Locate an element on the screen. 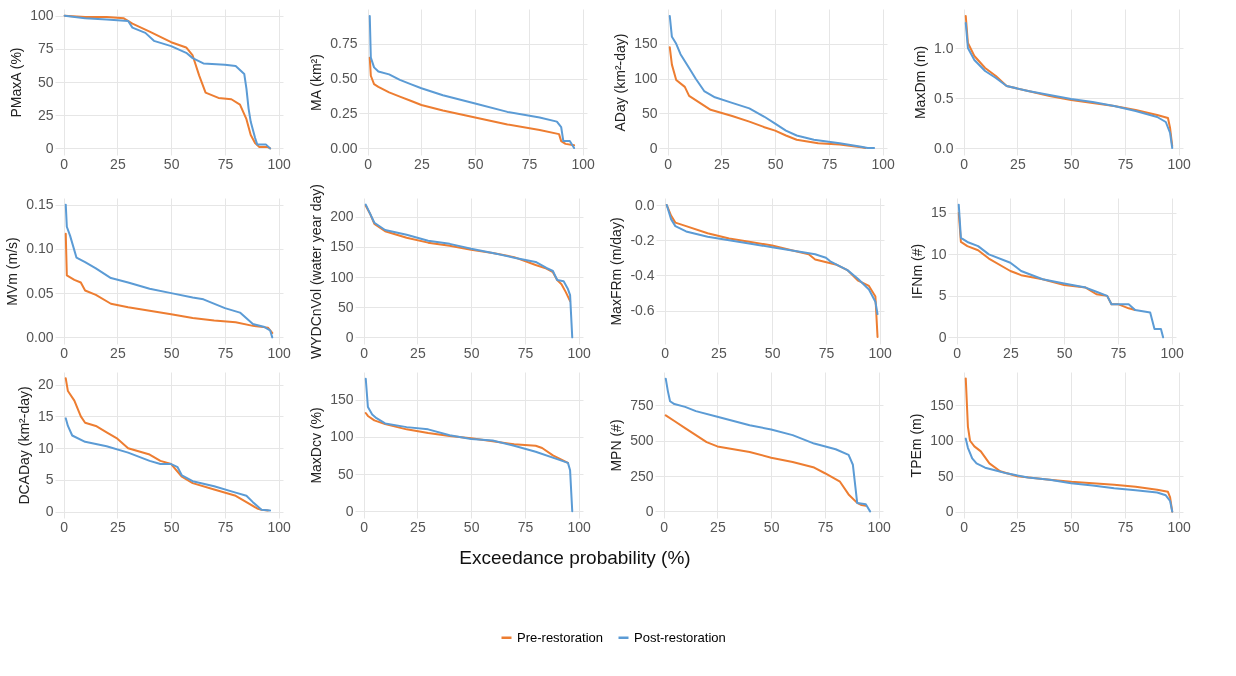 The width and height of the screenshot is (1236, 676). y-tick-label: 0.25 is located at coordinates (344, 112).